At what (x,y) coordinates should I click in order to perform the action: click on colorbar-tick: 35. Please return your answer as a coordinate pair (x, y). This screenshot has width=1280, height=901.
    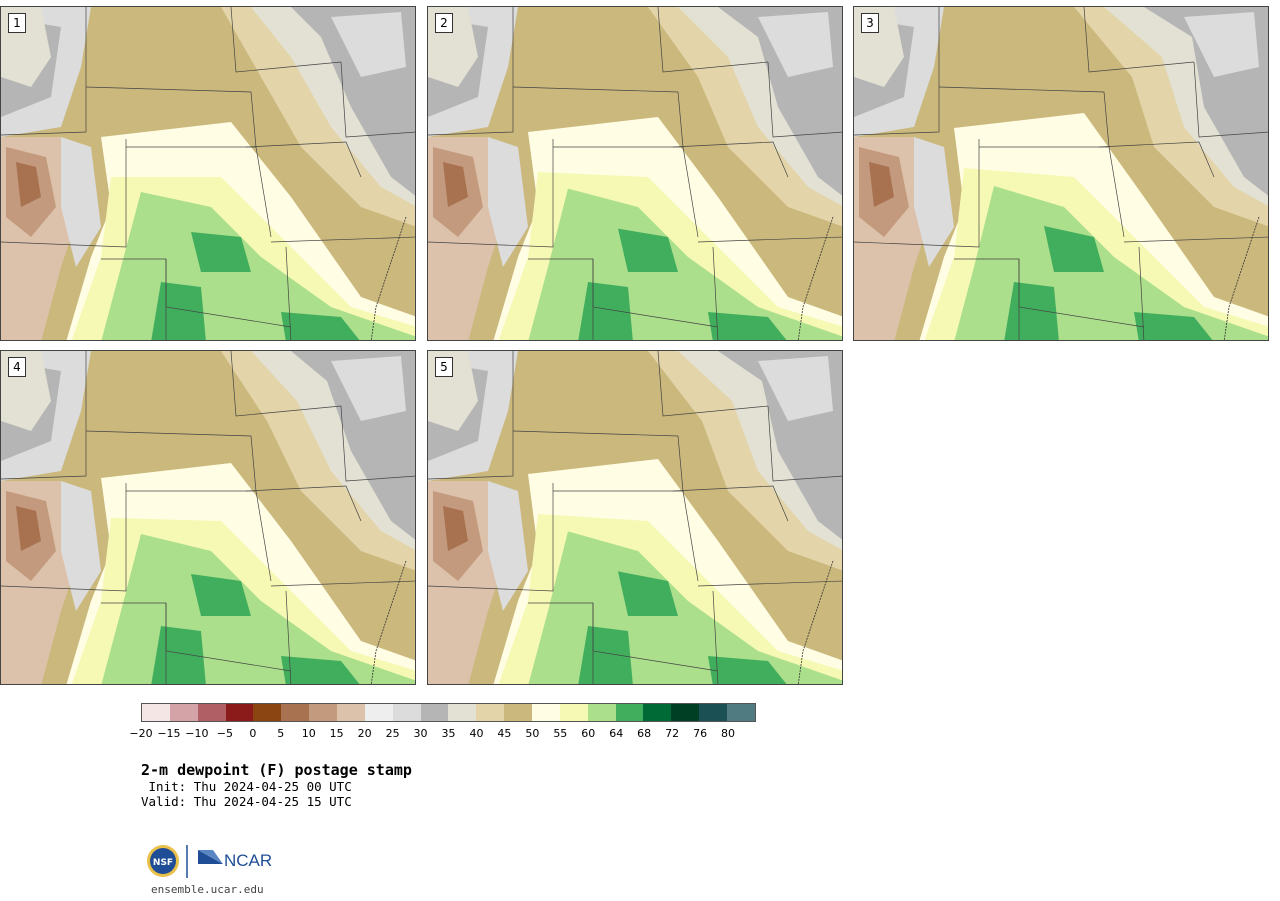
    Looking at the image, I should click on (448, 733).